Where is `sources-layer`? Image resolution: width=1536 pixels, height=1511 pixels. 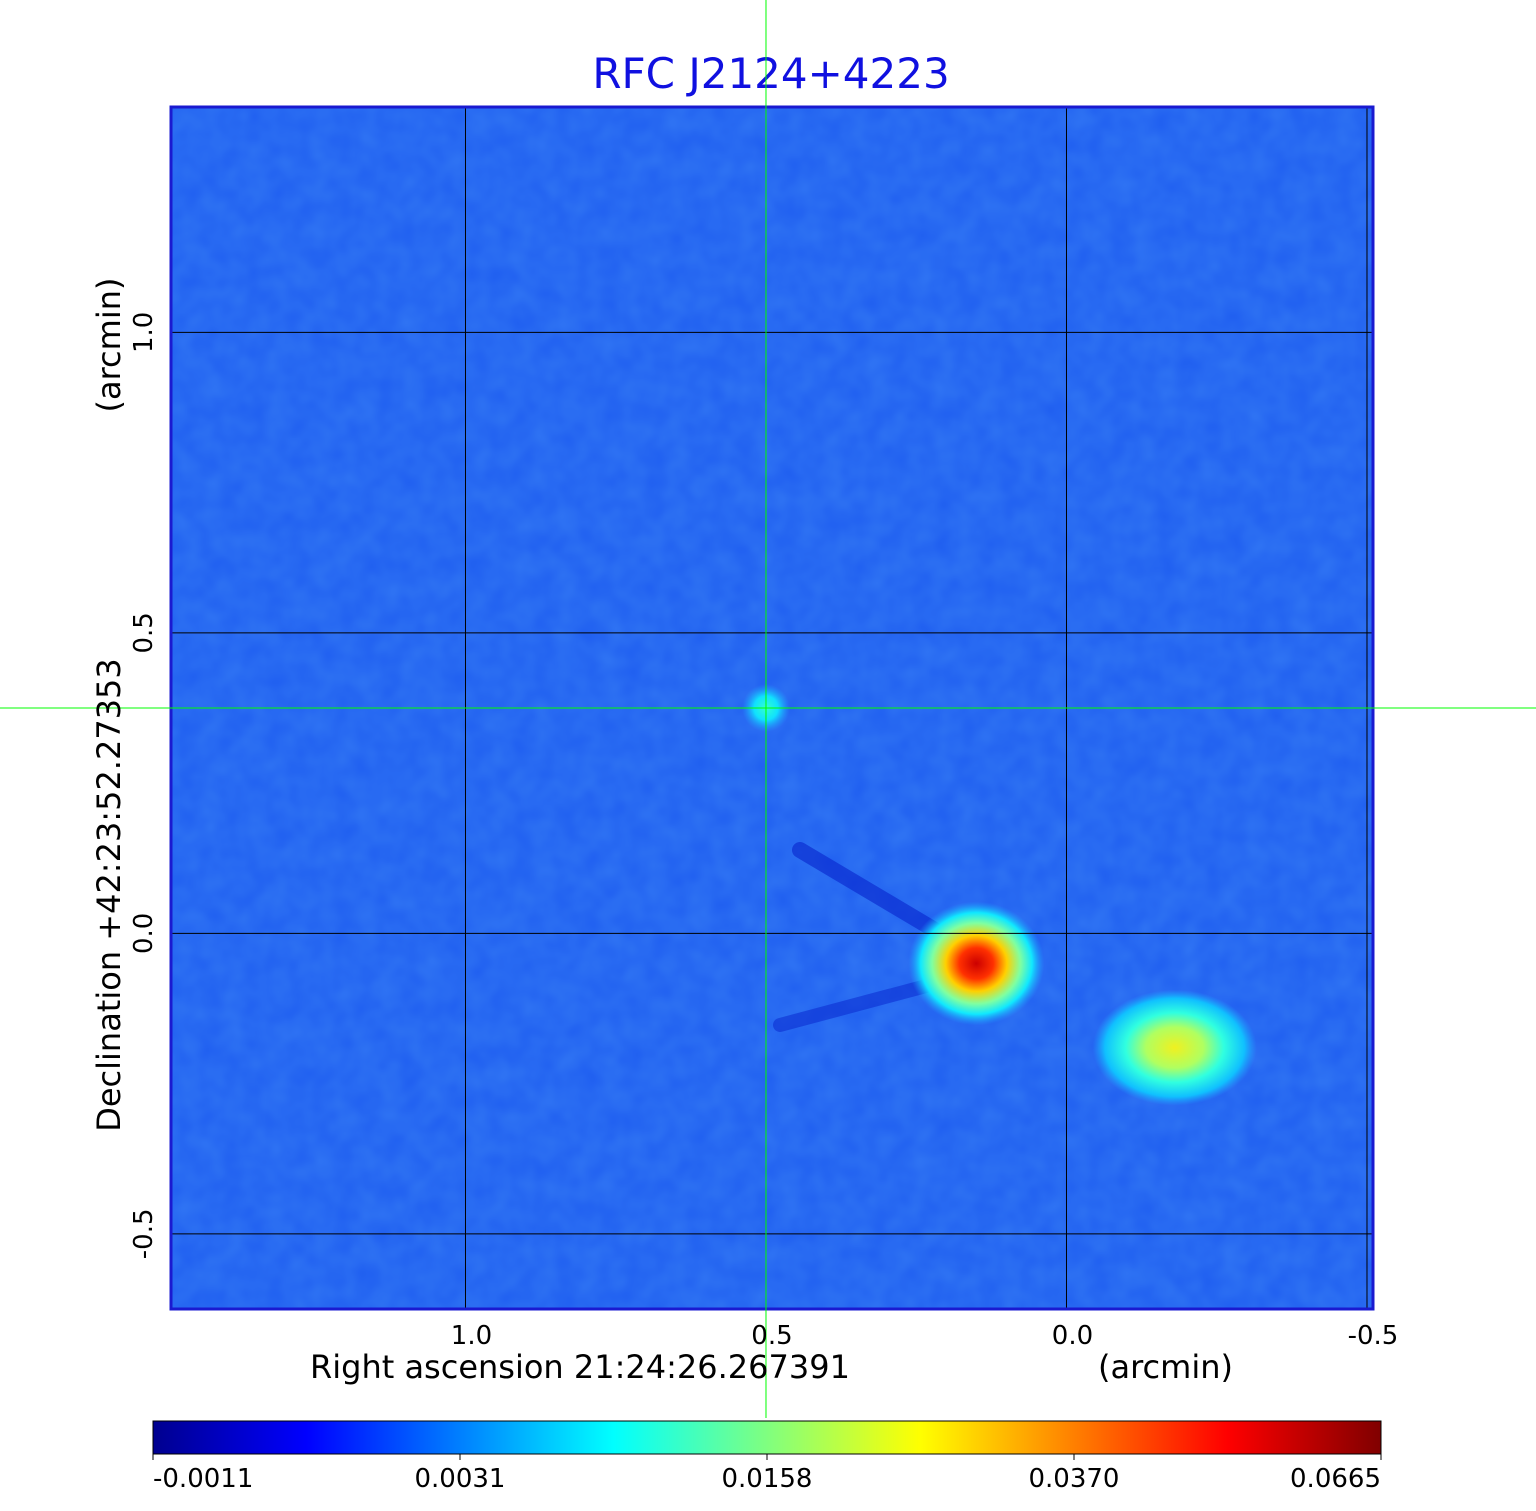 sources-layer is located at coordinates (999, 895).